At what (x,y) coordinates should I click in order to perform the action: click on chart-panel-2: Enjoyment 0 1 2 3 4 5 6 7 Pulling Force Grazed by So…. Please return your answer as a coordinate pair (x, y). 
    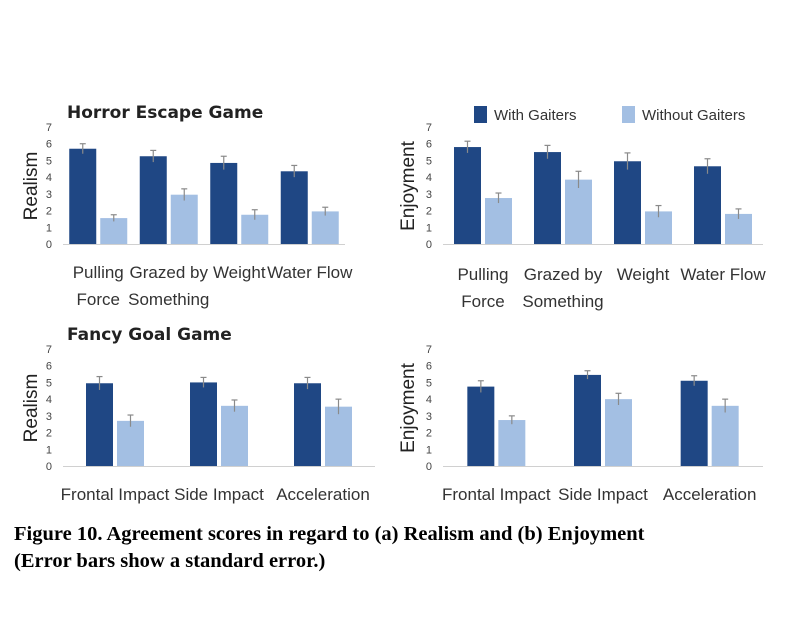
    Looking at the image, I should click on (582, 216).